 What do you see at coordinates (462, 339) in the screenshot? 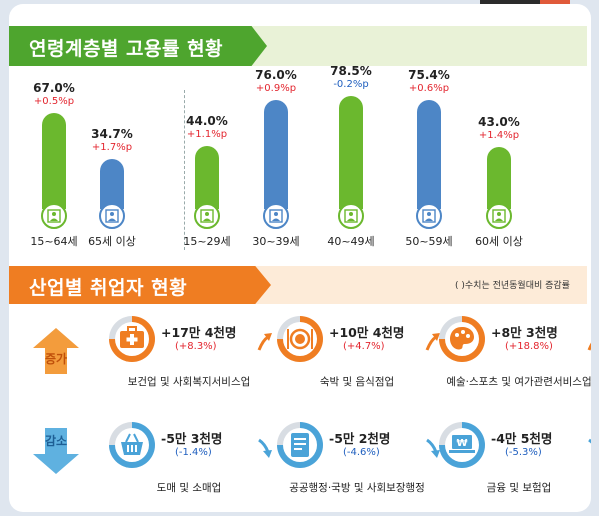
I see `palette-icon` at bounding box center [462, 339].